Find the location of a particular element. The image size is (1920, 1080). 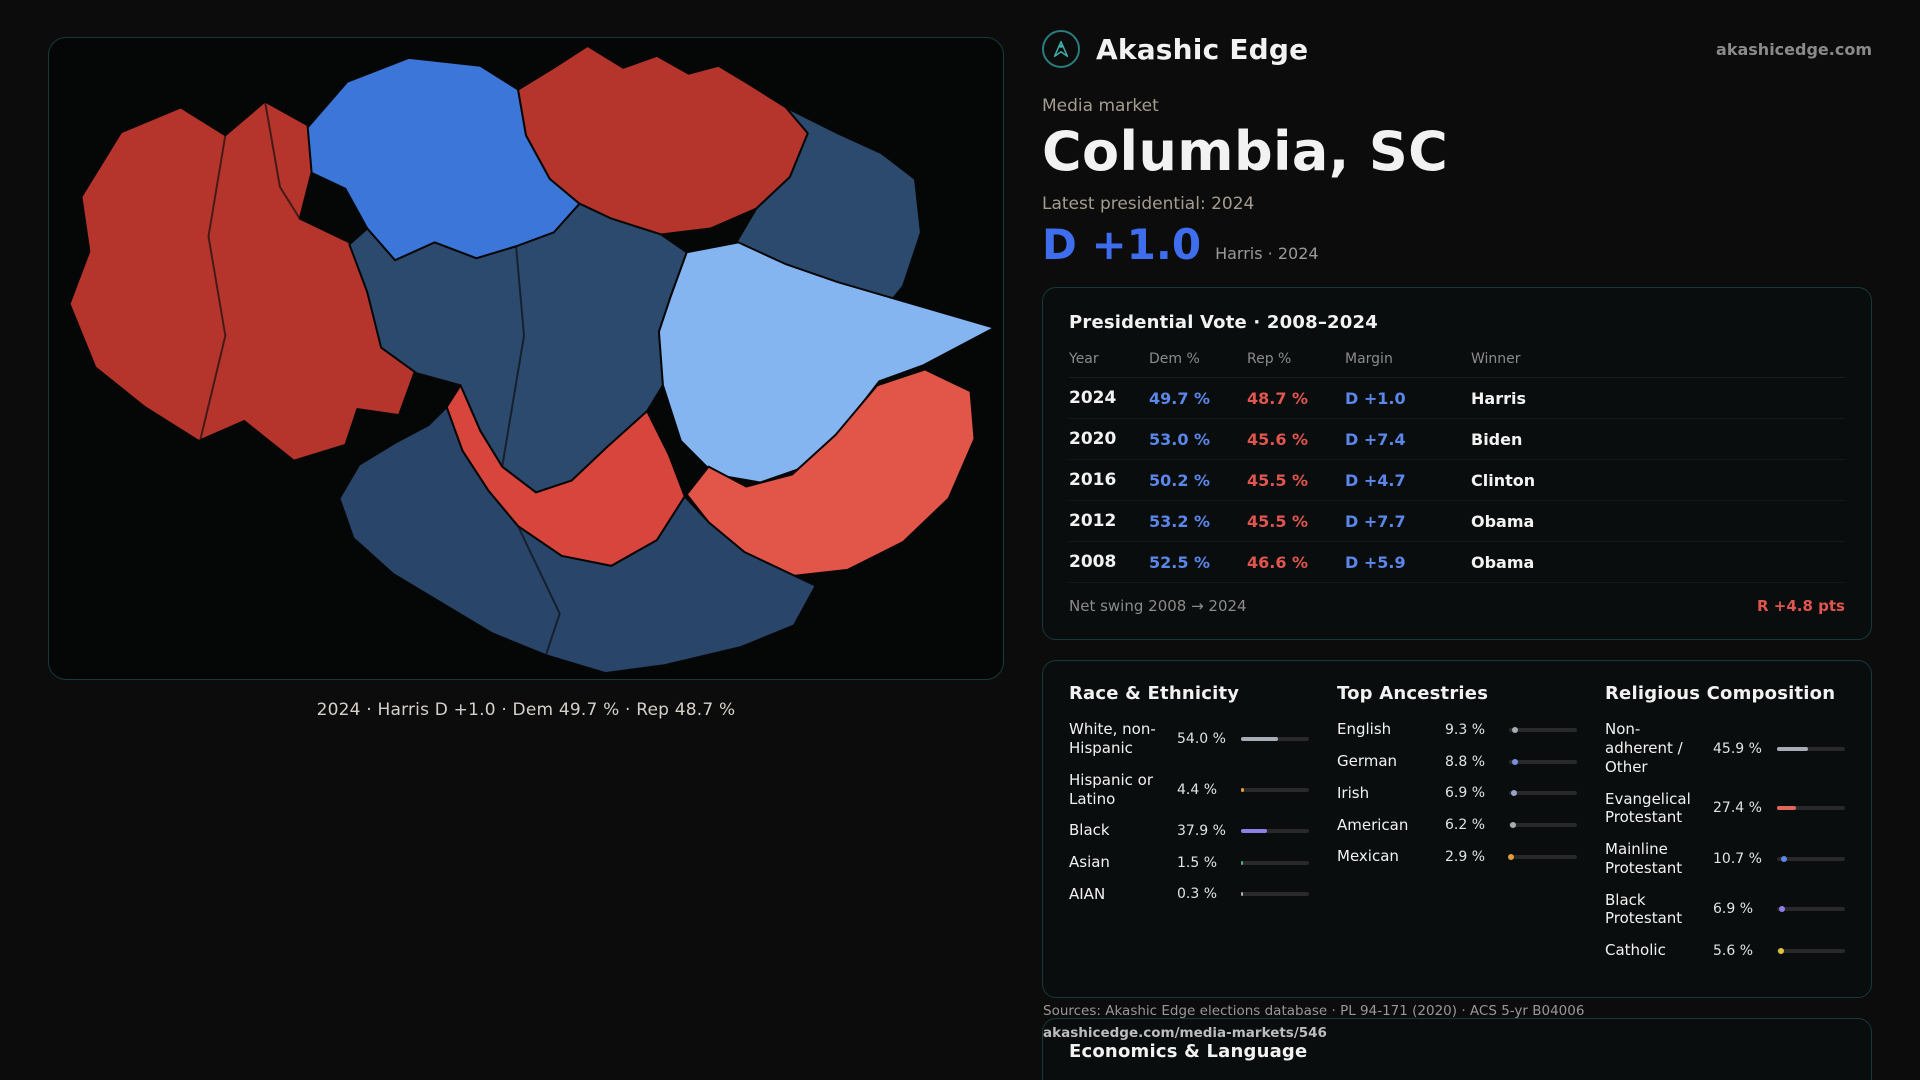

rep-cell: 45.6 % is located at coordinates (1278, 439).